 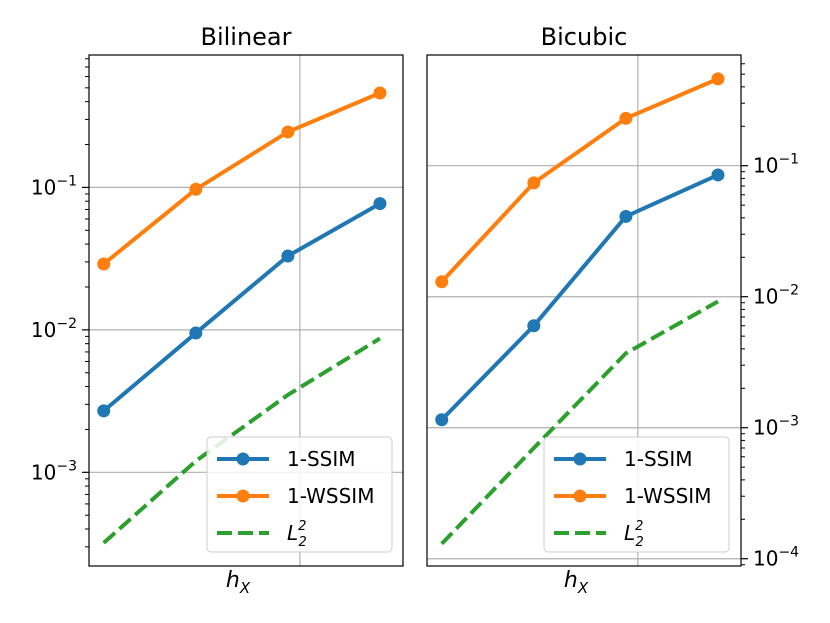 What do you see at coordinates (776, 558) in the screenshot?
I see `y-tick-label: 10⁻⁴` at bounding box center [776, 558].